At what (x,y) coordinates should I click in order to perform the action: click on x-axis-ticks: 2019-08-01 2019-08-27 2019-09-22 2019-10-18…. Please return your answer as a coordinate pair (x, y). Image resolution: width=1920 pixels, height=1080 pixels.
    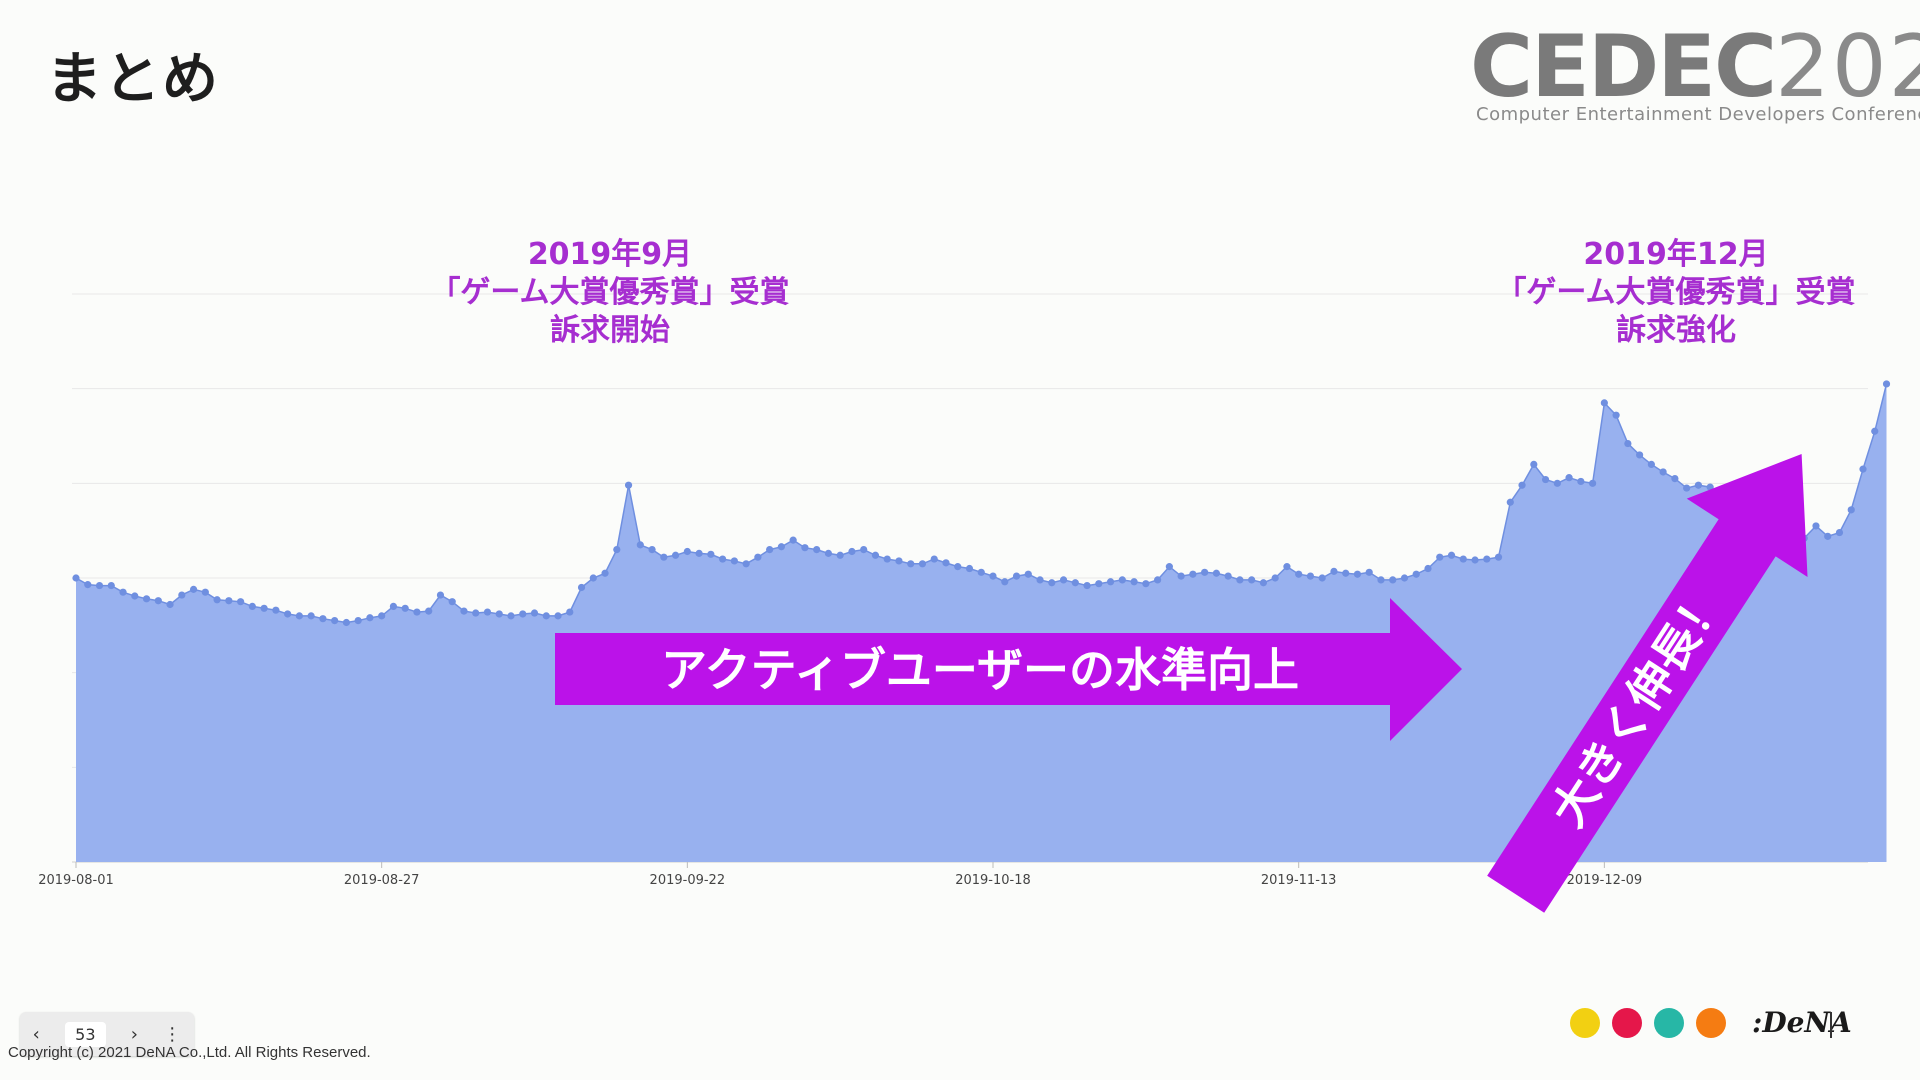
    Looking at the image, I should click on (840, 875).